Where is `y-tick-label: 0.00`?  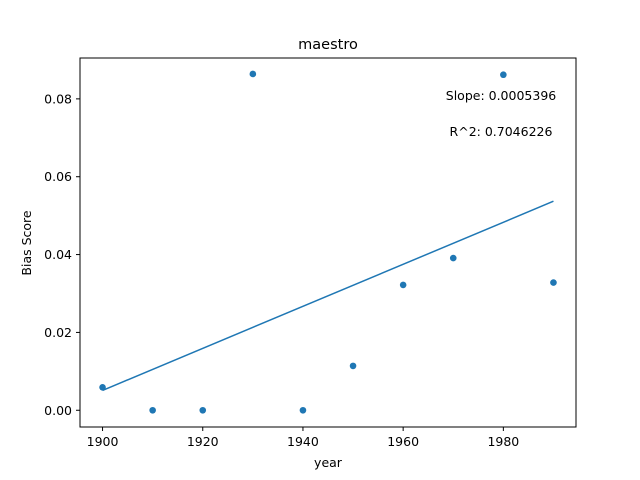 y-tick-label: 0.00 is located at coordinates (58, 410).